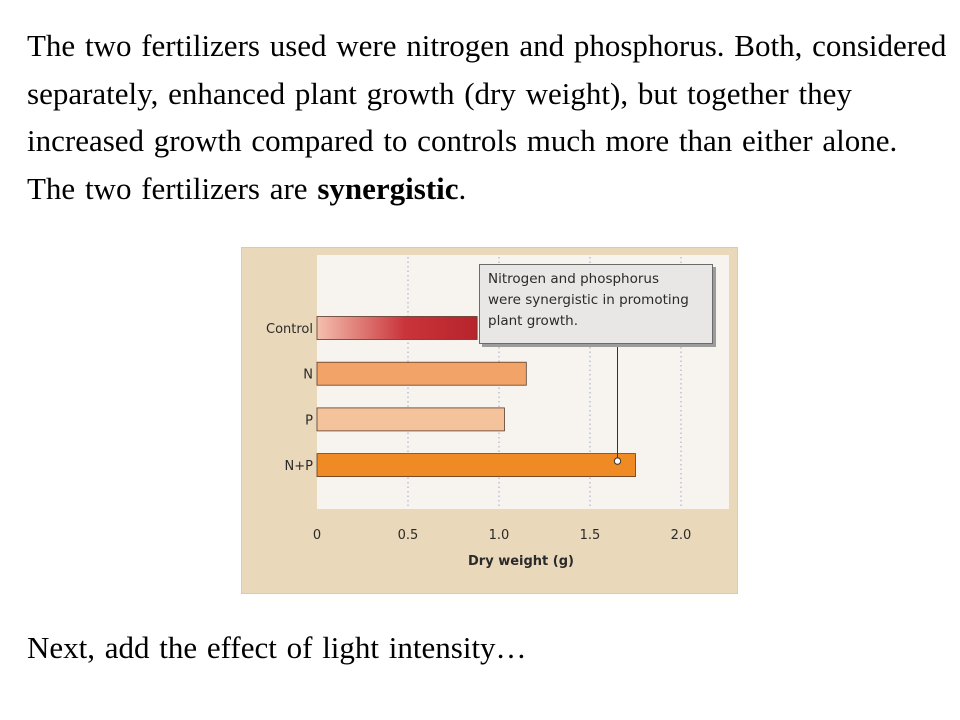  Describe the element at coordinates (410, 419) in the screenshot. I see `bar-p` at that location.